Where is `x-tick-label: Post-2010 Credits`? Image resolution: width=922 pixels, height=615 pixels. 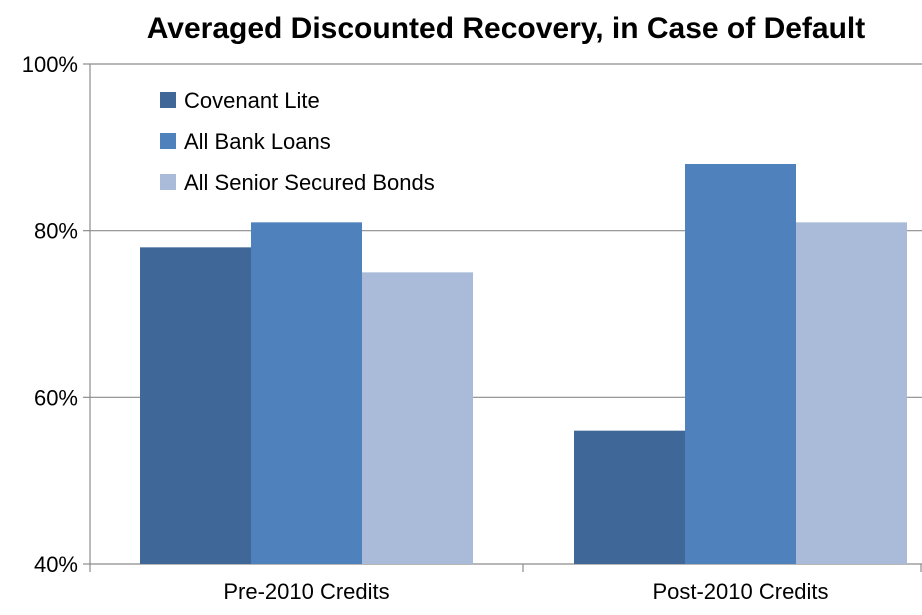
x-tick-label: Post-2010 Credits is located at coordinates (740, 591).